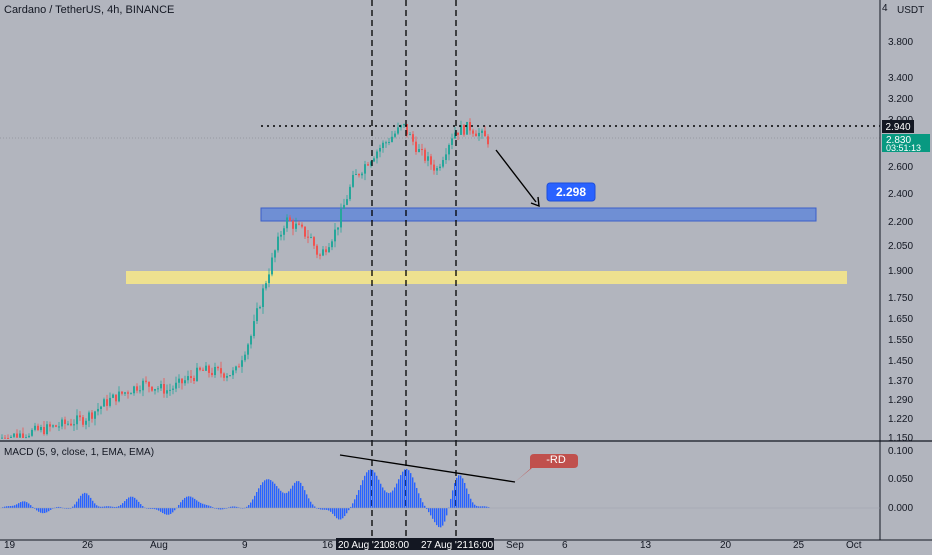 This screenshot has width=932, height=555. I want to click on target-price-label, so click(571, 192).